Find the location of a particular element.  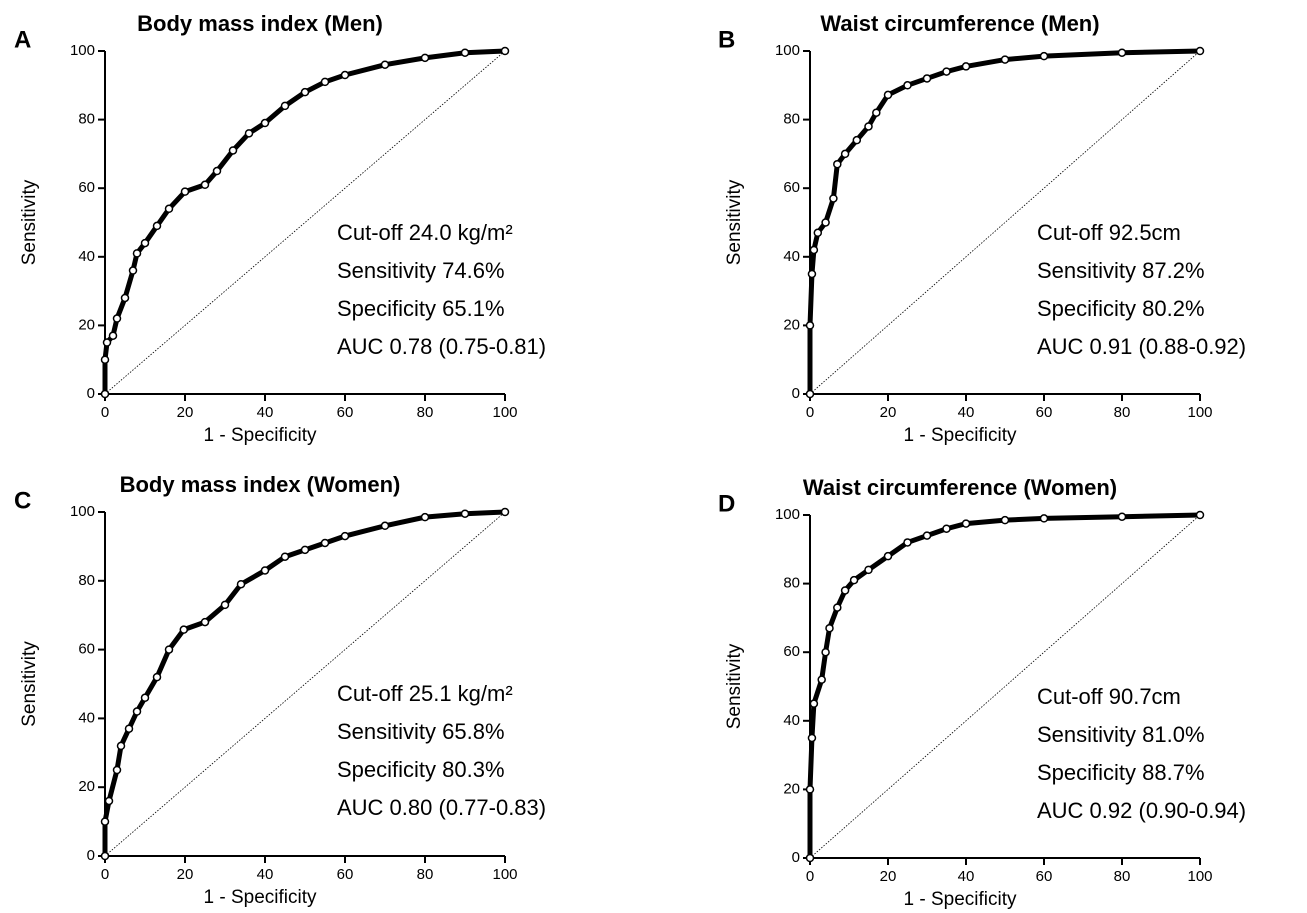

annotation: Specificity 80.3% is located at coordinates (421, 769).